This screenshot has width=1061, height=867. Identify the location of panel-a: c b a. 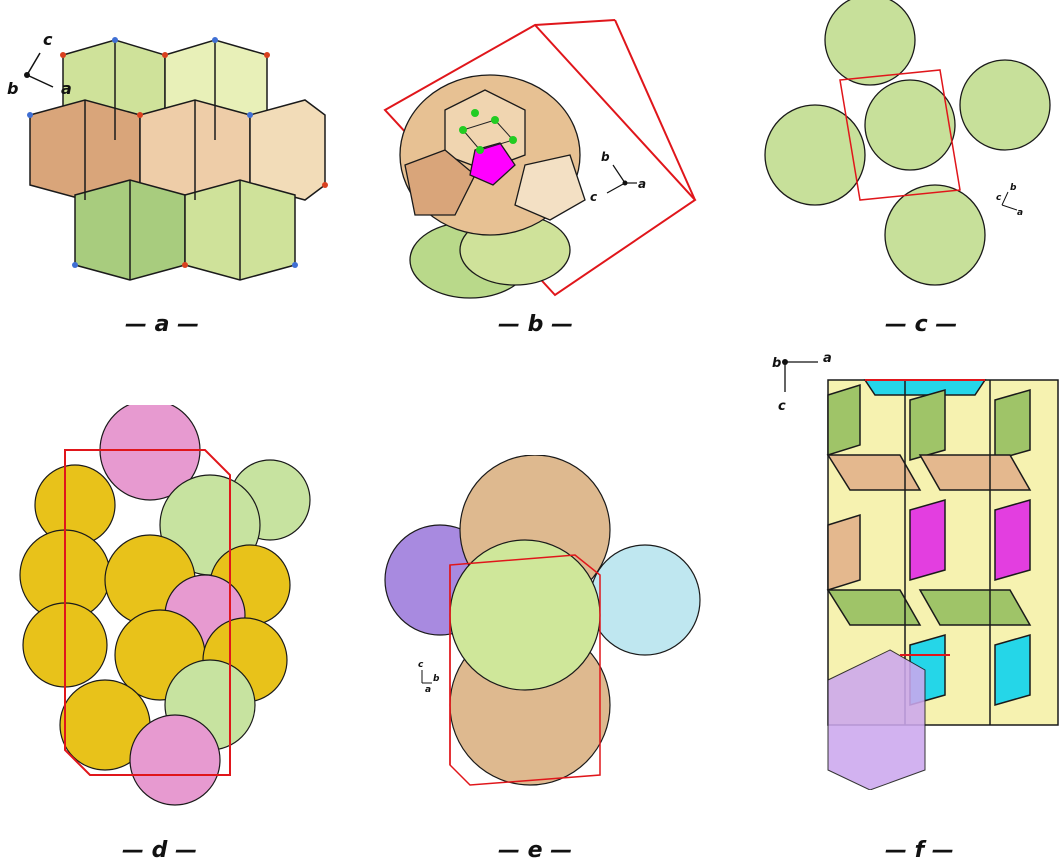
(170, 157).